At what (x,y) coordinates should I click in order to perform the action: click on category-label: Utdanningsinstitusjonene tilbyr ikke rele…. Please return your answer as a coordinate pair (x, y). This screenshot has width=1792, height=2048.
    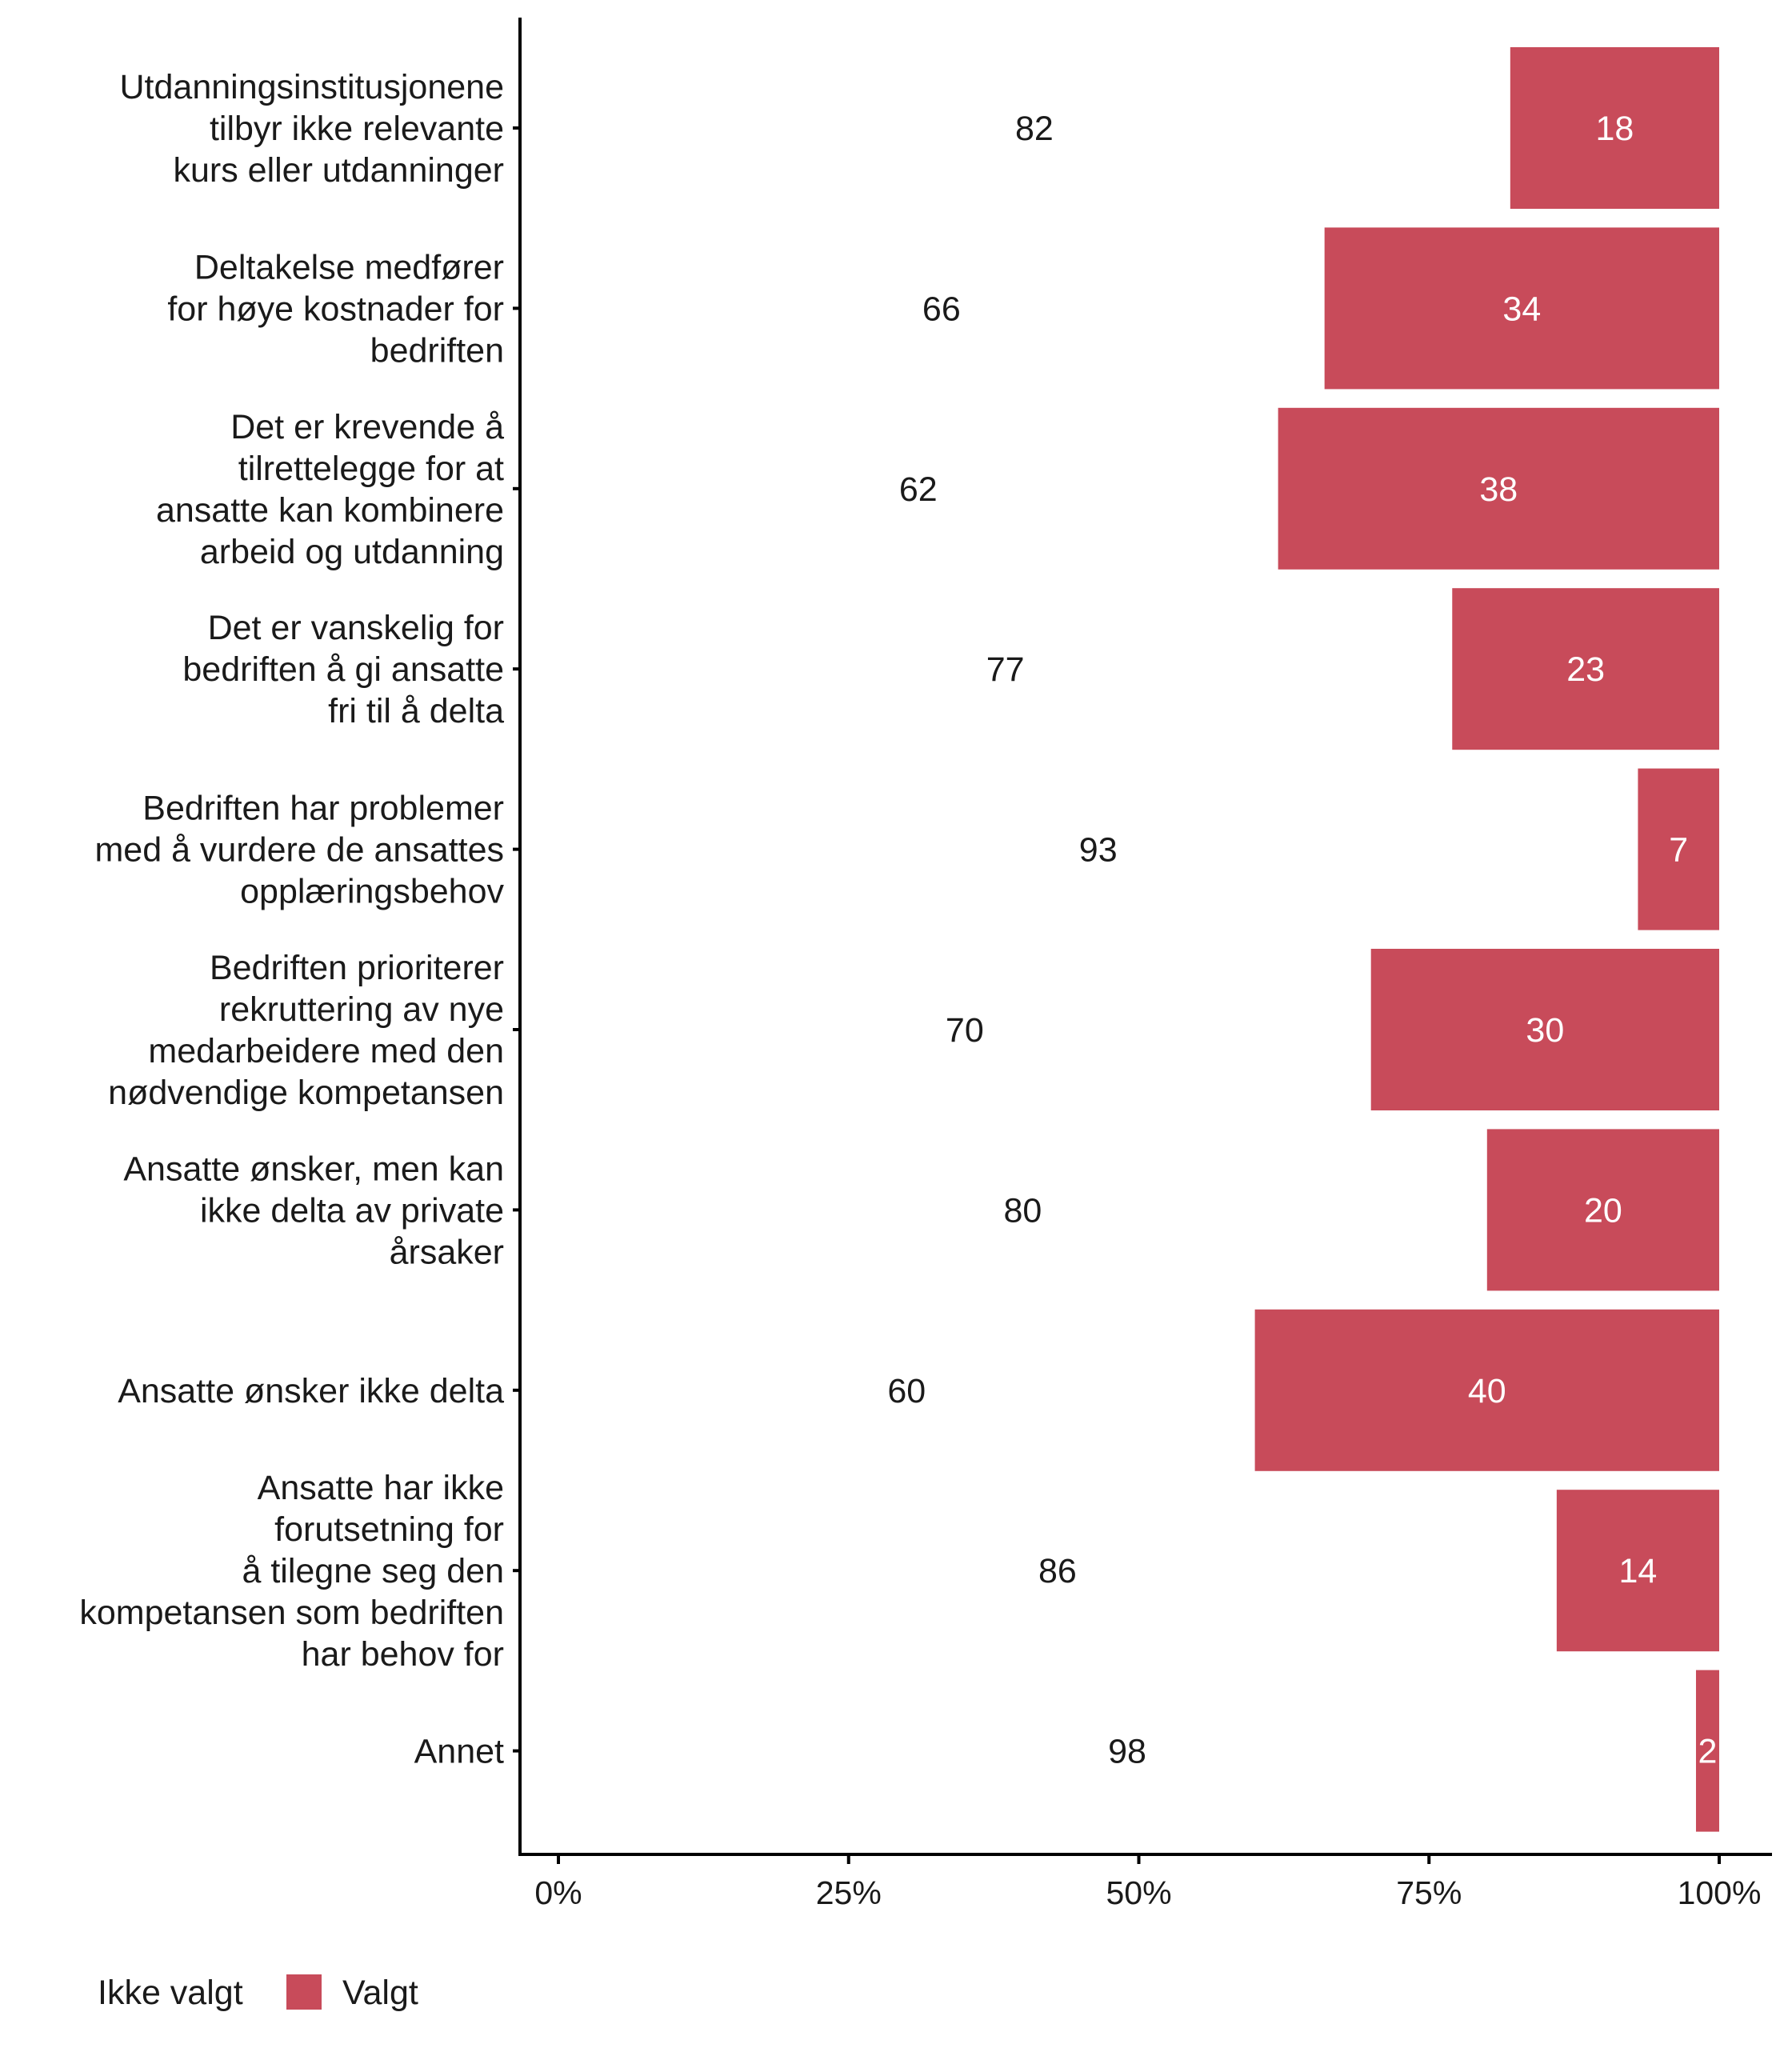
    Looking at the image, I should click on (312, 129).